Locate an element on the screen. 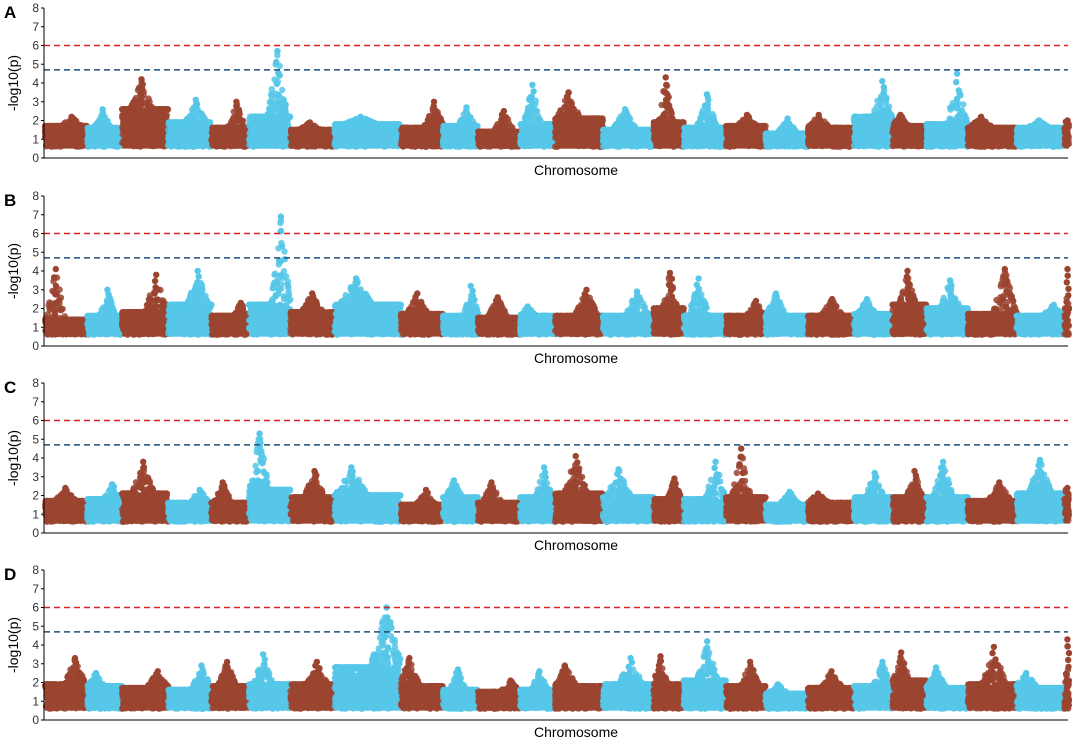 This screenshot has width=1072, height=741. y-tick-label: 6 is located at coordinates (35, 46).